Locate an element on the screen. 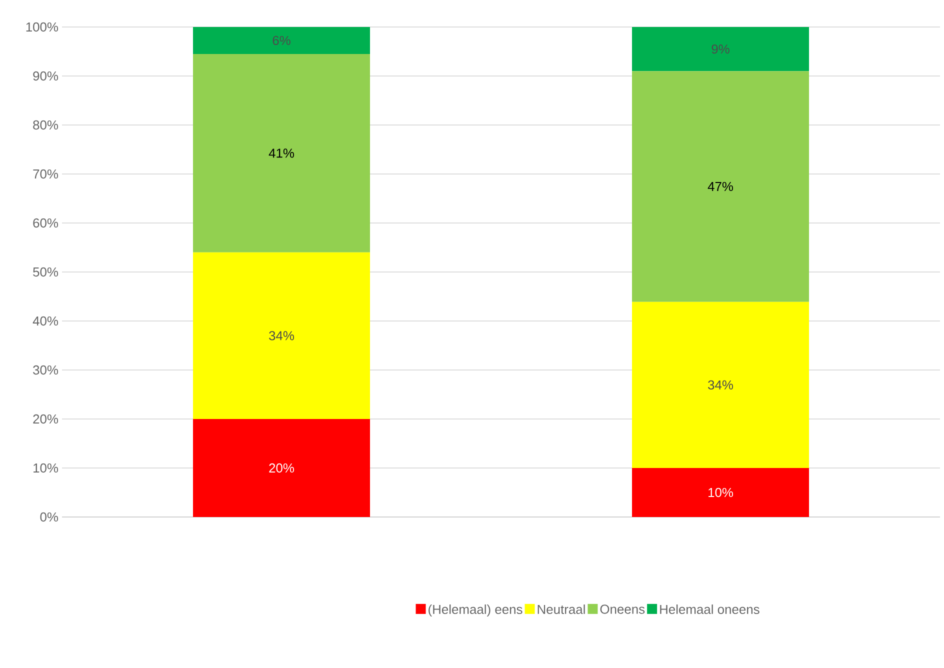 This screenshot has height=668, width=944. y-tick-label: 20% is located at coordinates (45, 419).